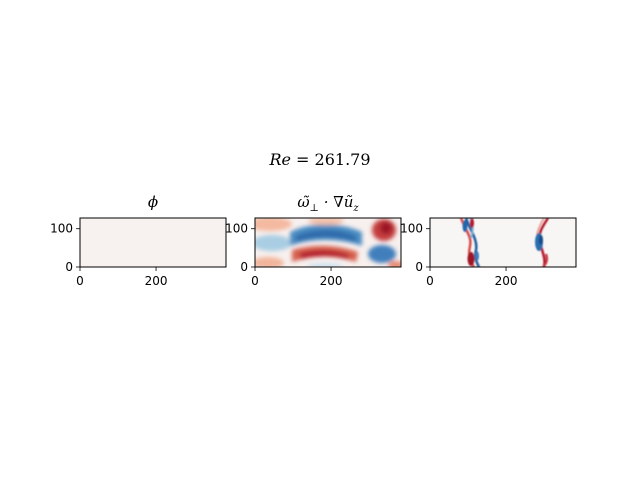 Image resolution: width=640 pixels, height=484 pixels. Describe the element at coordinates (419, 267) in the screenshot. I see `panel-3-ytick-label-0: 0` at that location.